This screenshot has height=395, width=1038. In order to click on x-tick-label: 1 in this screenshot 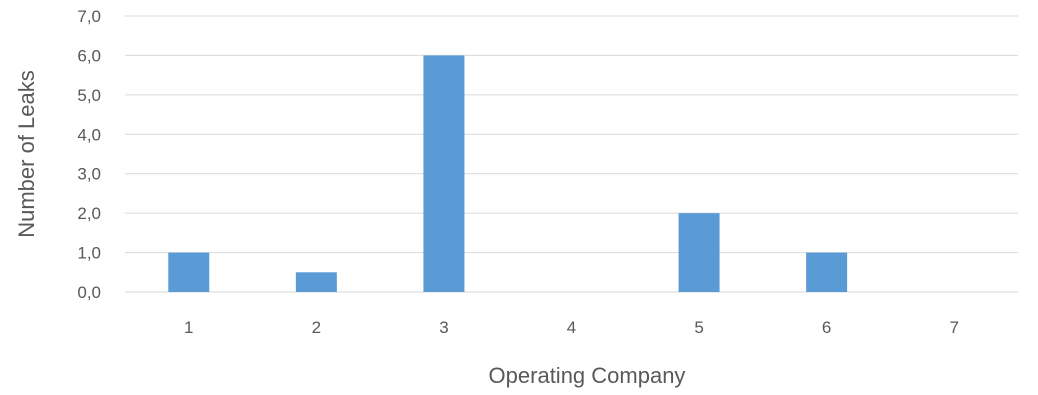, I will do `click(188, 327)`.